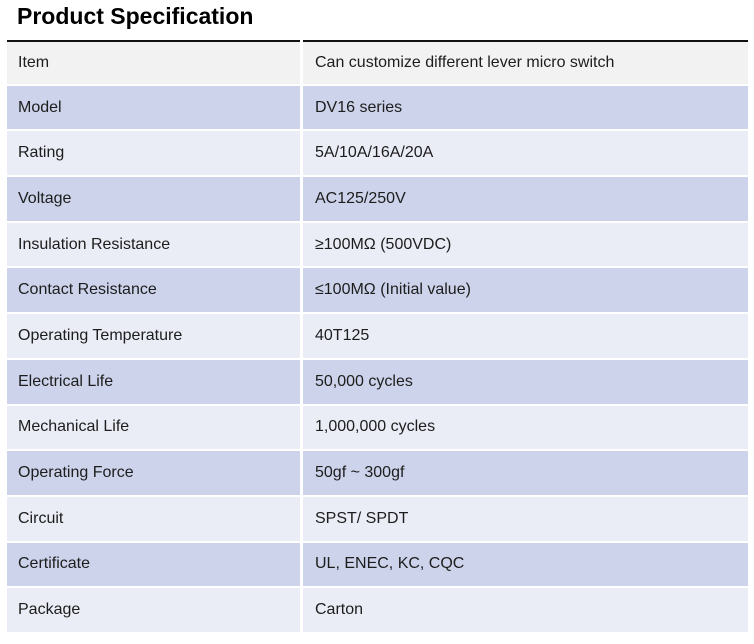 This screenshot has height=644, width=754. What do you see at coordinates (153, 564) in the screenshot?
I see `spec-label-cell: Certificate` at bounding box center [153, 564].